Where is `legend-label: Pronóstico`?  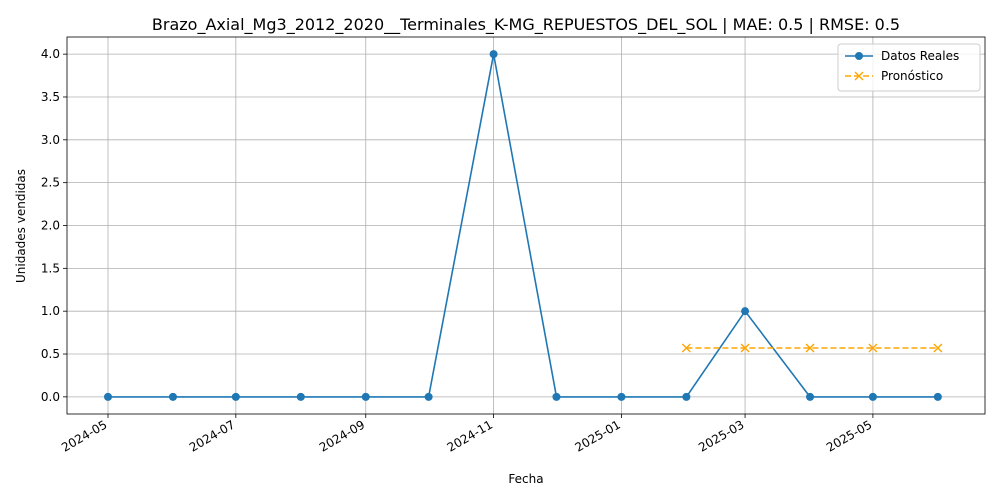 legend-label: Pronóstico is located at coordinates (912, 76).